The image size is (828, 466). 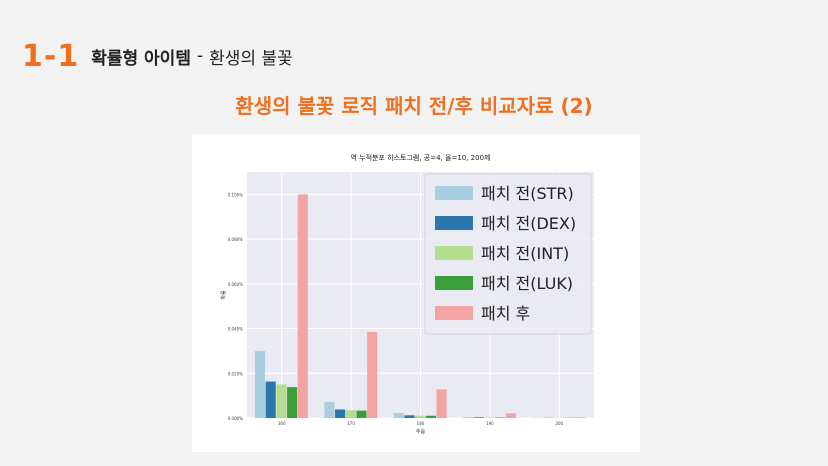 What do you see at coordinates (414, 106) in the screenshot?
I see `section-heading: 환생의 불꽃 로직 패치 전/후 비교자료 (2)` at bounding box center [414, 106].